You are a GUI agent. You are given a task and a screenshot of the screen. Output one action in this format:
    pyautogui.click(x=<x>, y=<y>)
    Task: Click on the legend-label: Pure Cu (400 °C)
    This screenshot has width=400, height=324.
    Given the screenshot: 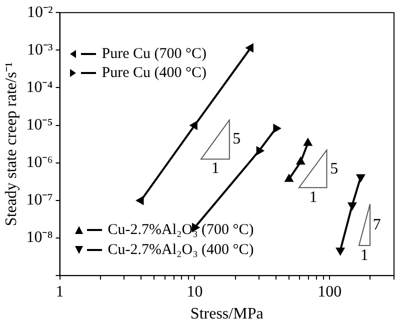 What is the action you would take?
    pyautogui.click(x=154, y=73)
    